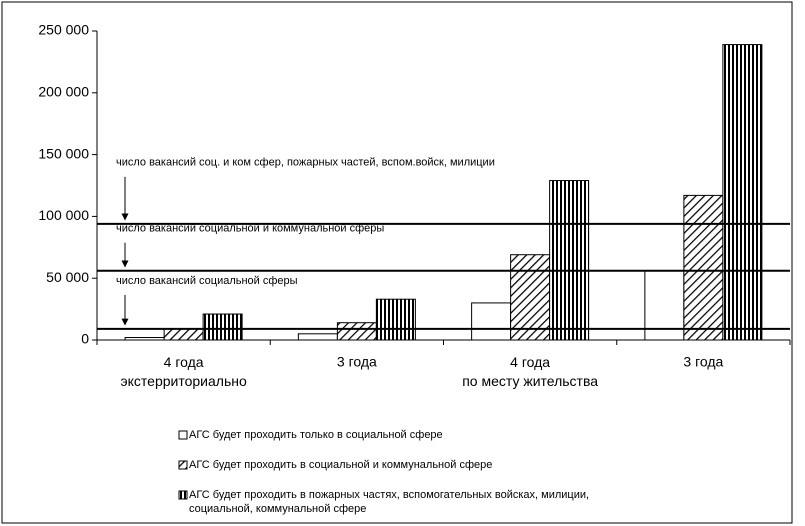  I want to click on y-tick-label: 100 000, so click(63, 215).